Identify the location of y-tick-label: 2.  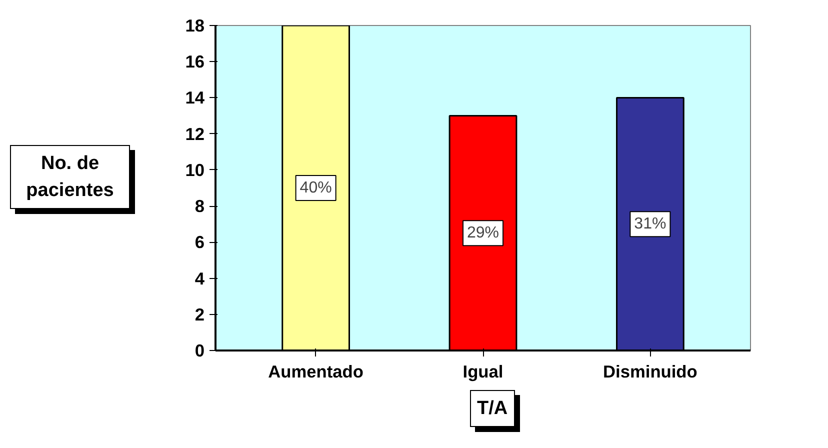
(199, 314).